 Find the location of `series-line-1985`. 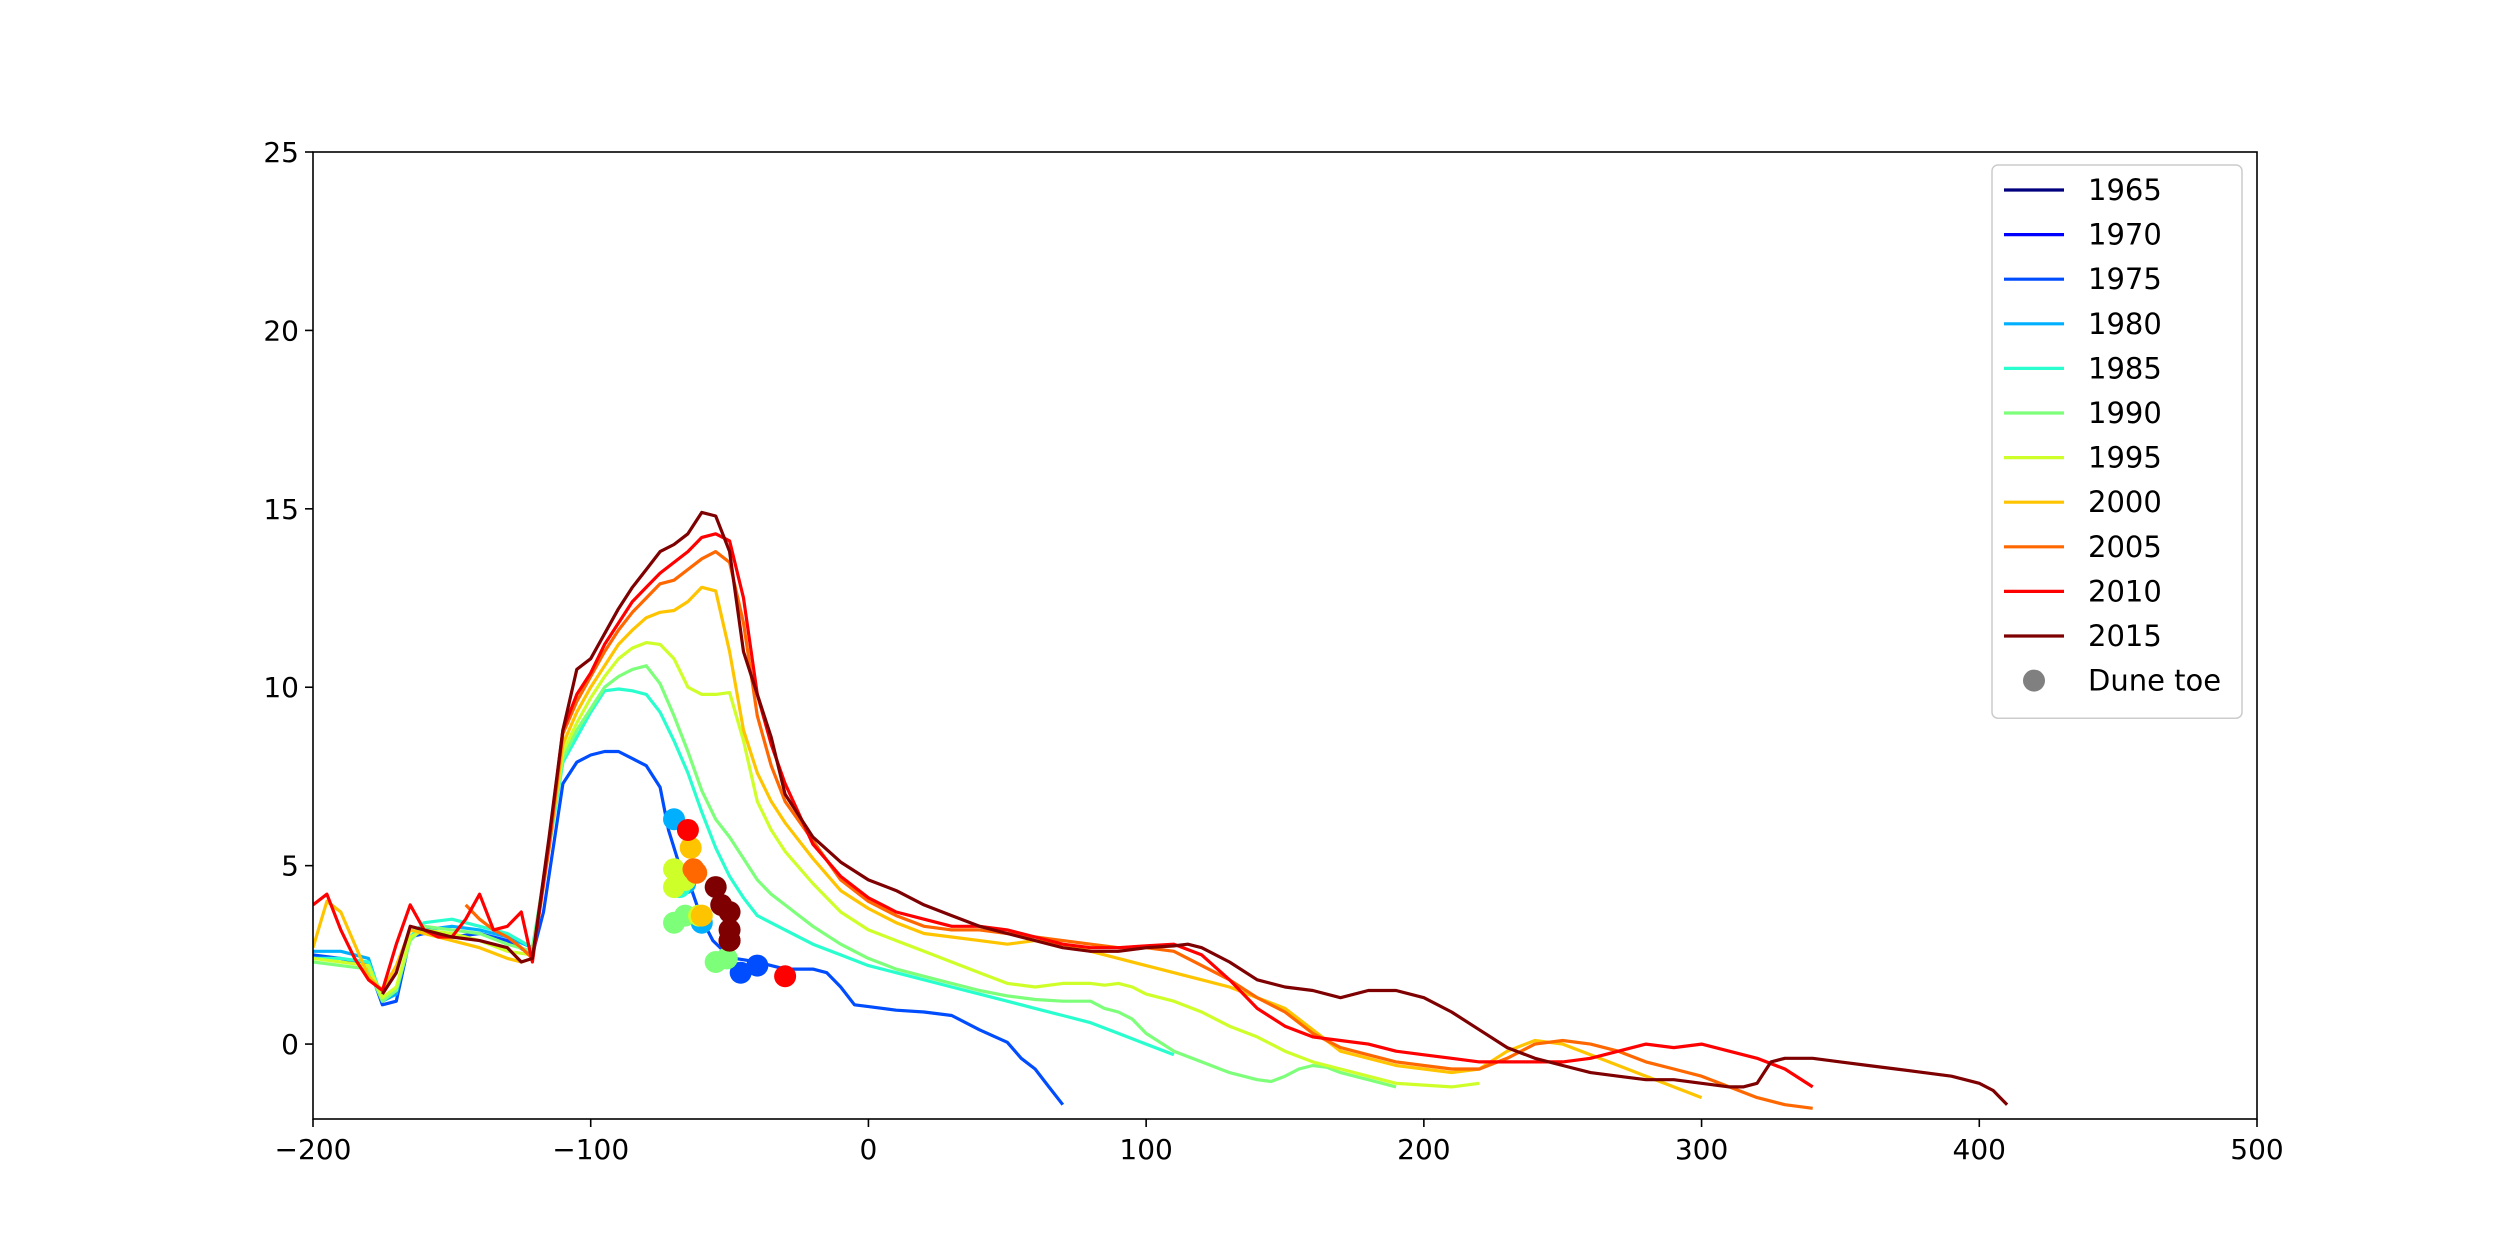

series-line-1985 is located at coordinates (744, 872).